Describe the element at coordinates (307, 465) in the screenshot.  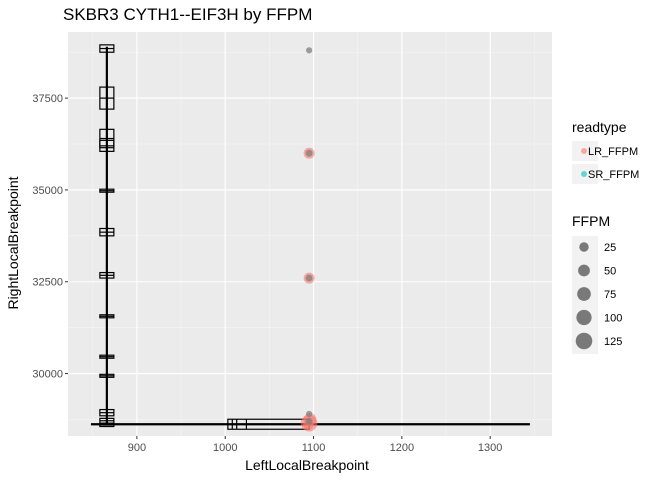
I see `x-axis-label: LeftLocalBreakpoint` at that location.